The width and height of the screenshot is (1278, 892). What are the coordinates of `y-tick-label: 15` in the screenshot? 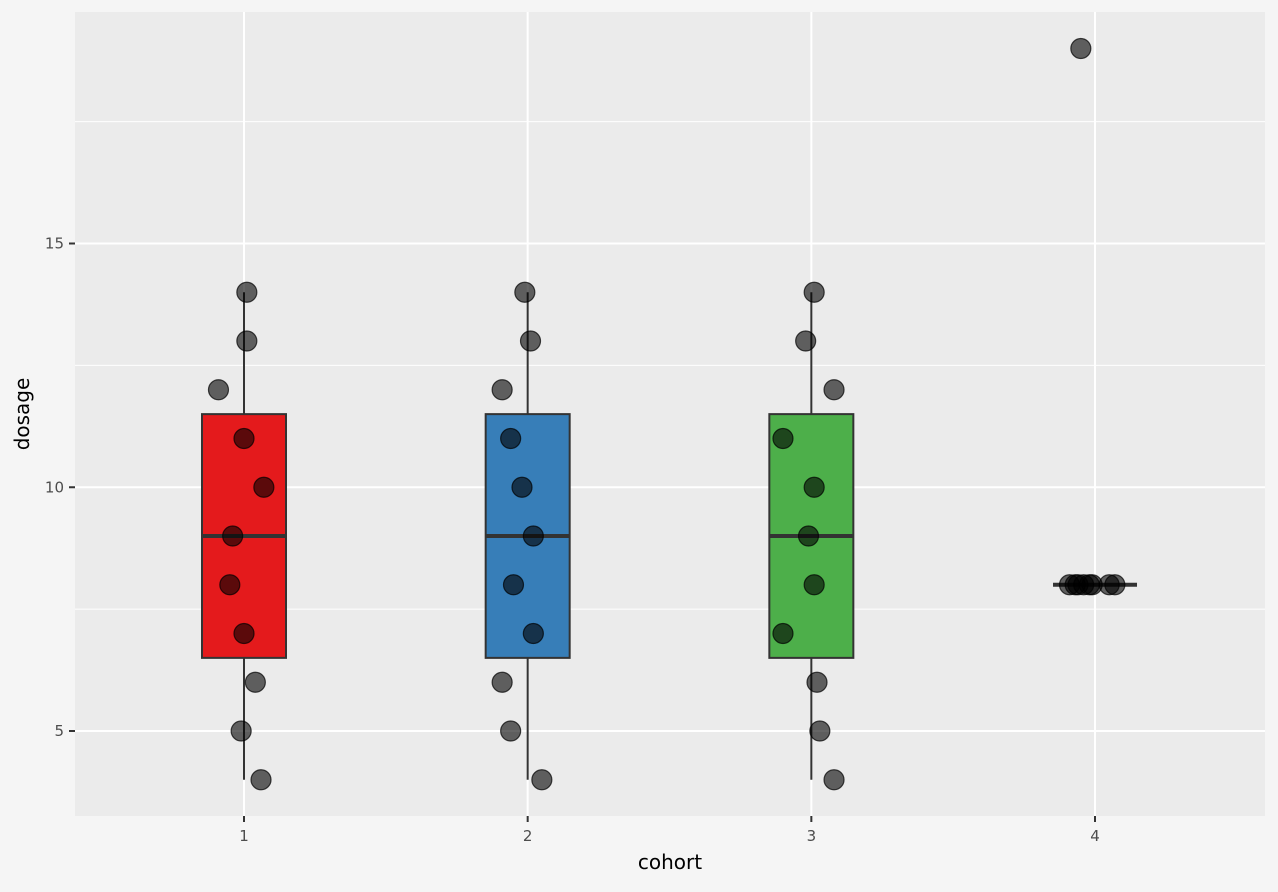 It's located at (54, 244).